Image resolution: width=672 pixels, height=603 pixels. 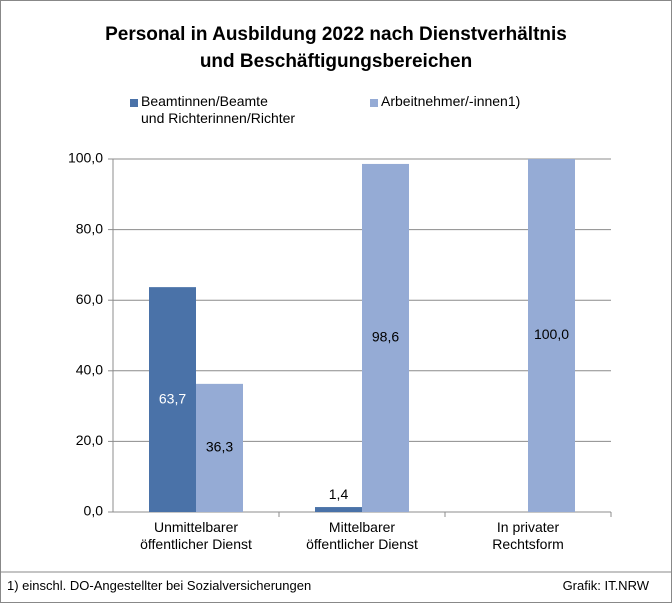 I want to click on x-tick-label: In privater Rechtsform, so click(x=528, y=535).